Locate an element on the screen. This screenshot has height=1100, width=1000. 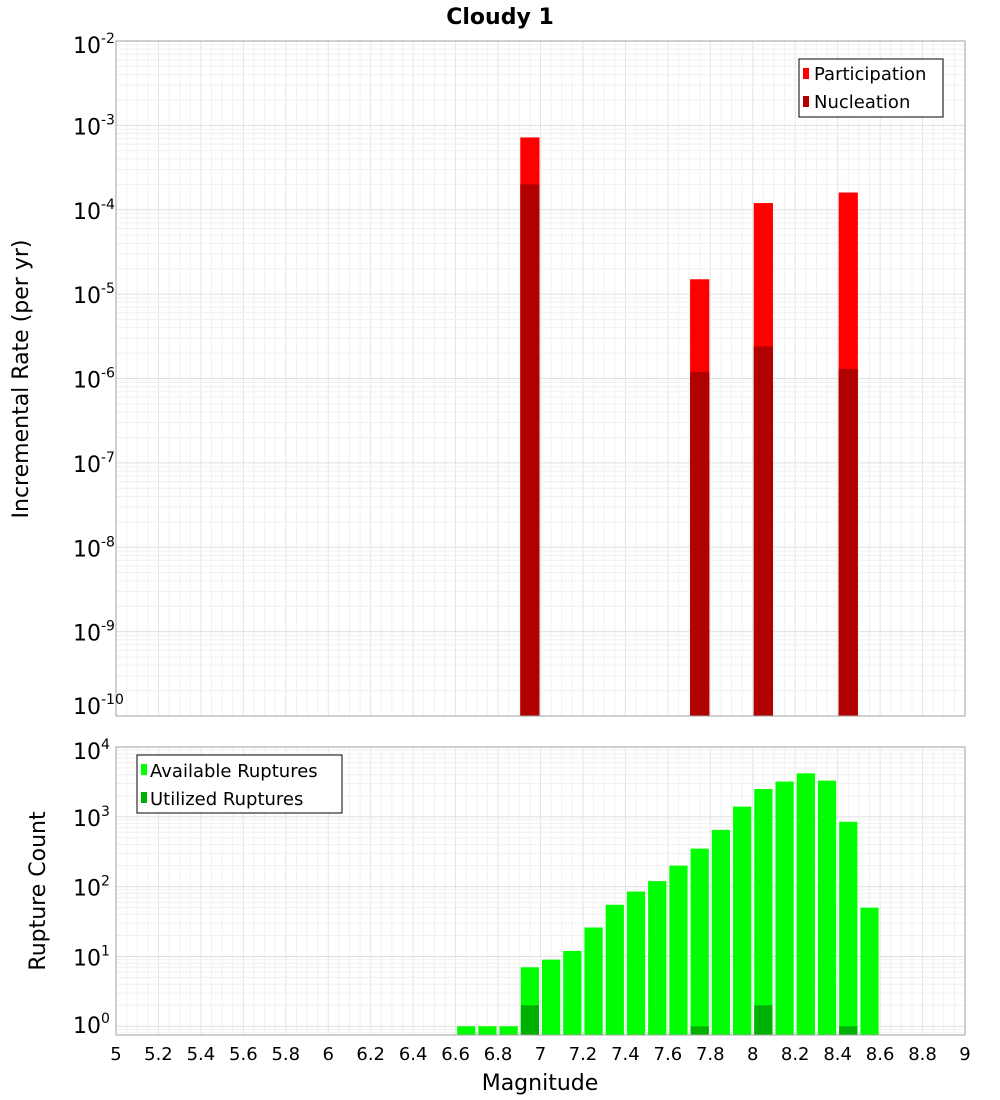
rate-legend: Participation Nucleation is located at coordinates (871, 88).